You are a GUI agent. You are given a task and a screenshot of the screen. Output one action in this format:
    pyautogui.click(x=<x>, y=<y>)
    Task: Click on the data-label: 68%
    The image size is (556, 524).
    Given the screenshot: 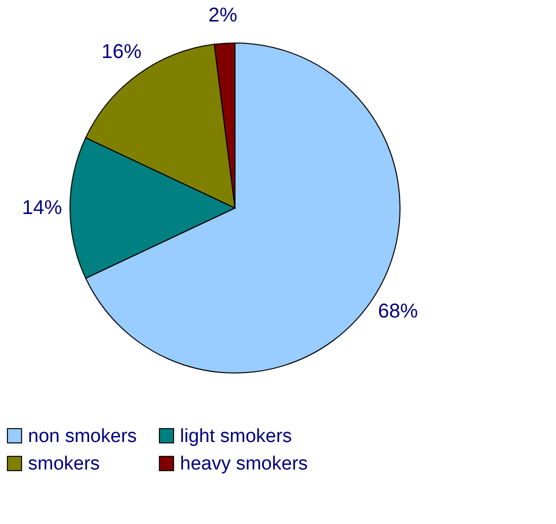 What is the action you would take?
    pyautogui.click(x=398, y=311)
    